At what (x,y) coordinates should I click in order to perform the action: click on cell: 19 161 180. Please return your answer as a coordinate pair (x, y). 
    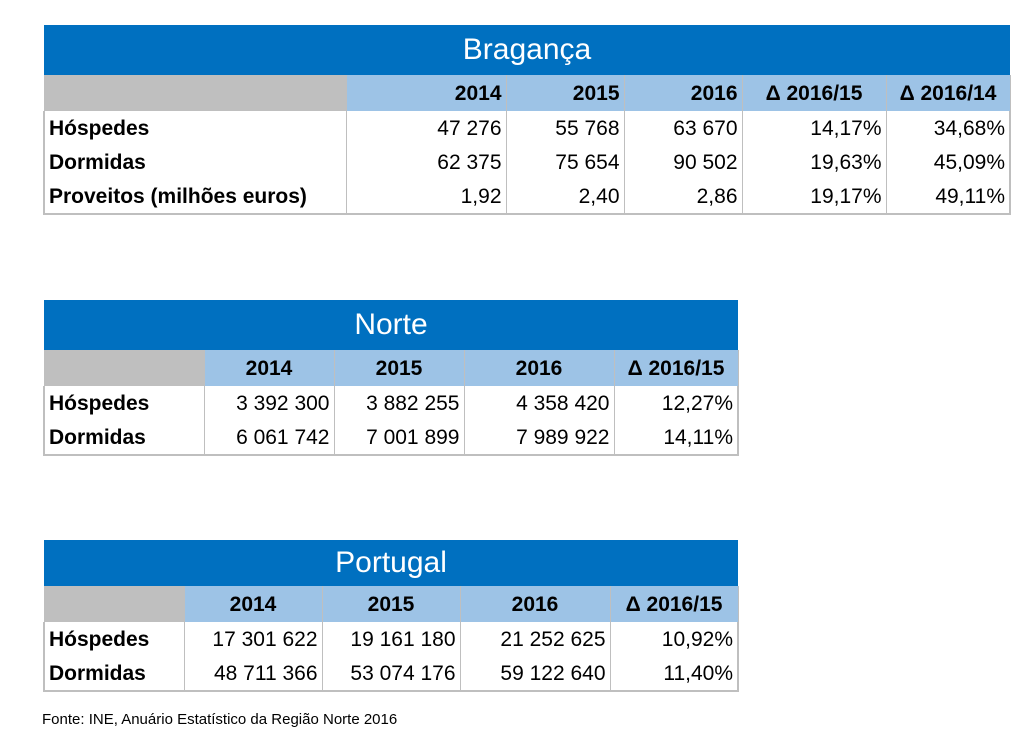
    Looking at the image, I should click on (390, 639).